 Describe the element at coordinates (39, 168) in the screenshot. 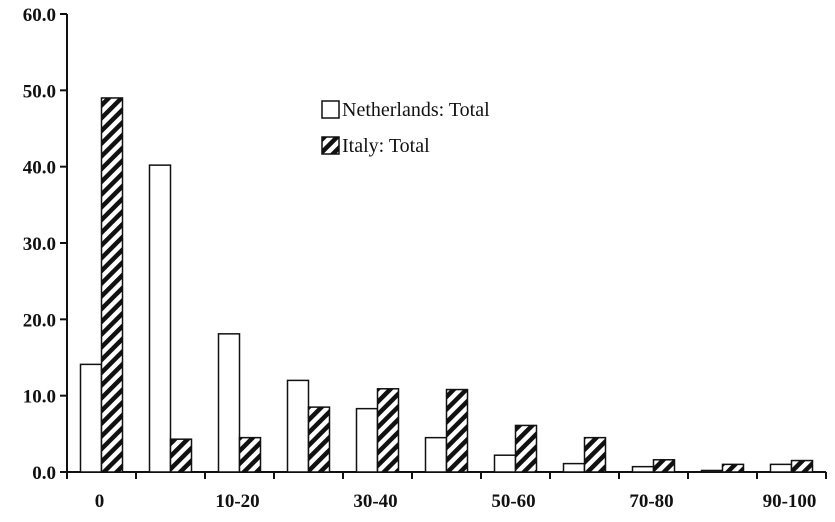

I see `y-tick-label: 40.0` at that location.